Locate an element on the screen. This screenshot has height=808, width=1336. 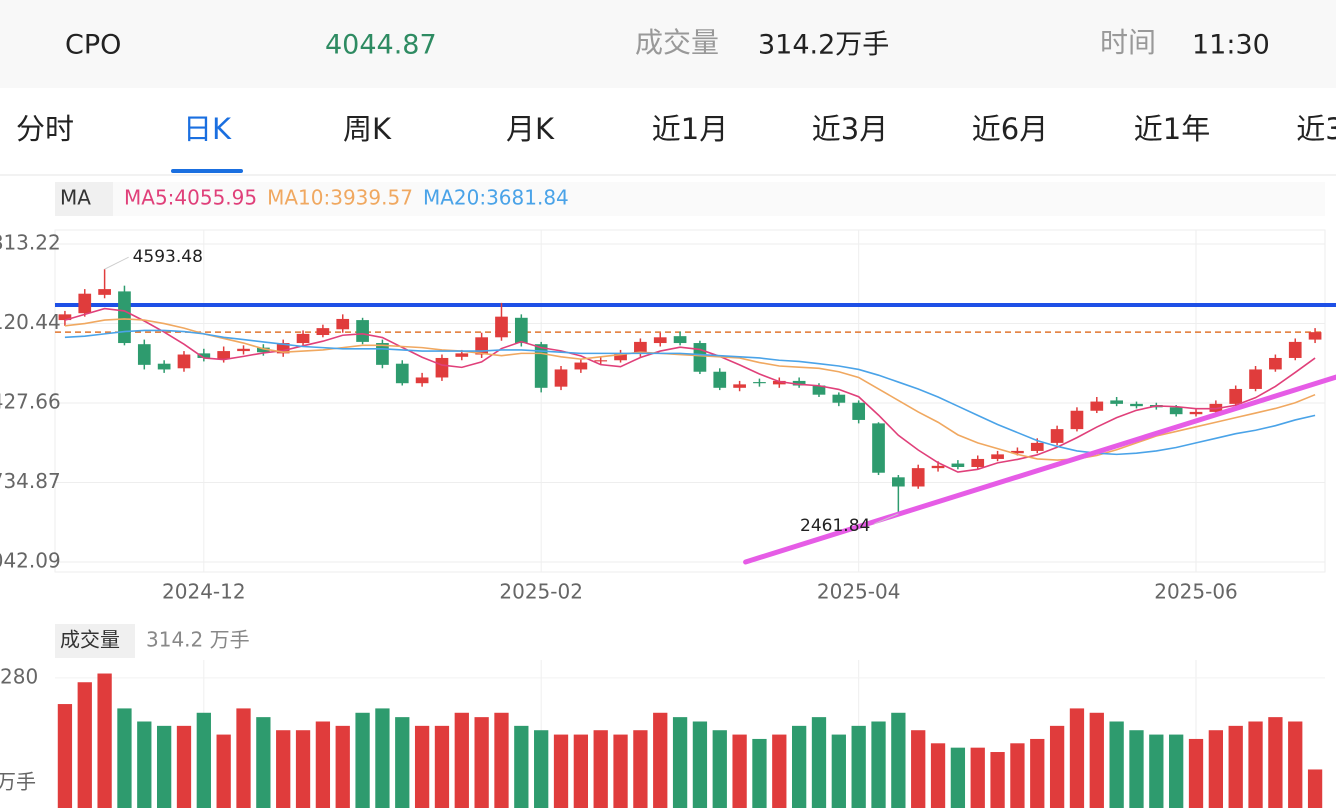
time-label: 时间 is located at coordinates (1128, 42).